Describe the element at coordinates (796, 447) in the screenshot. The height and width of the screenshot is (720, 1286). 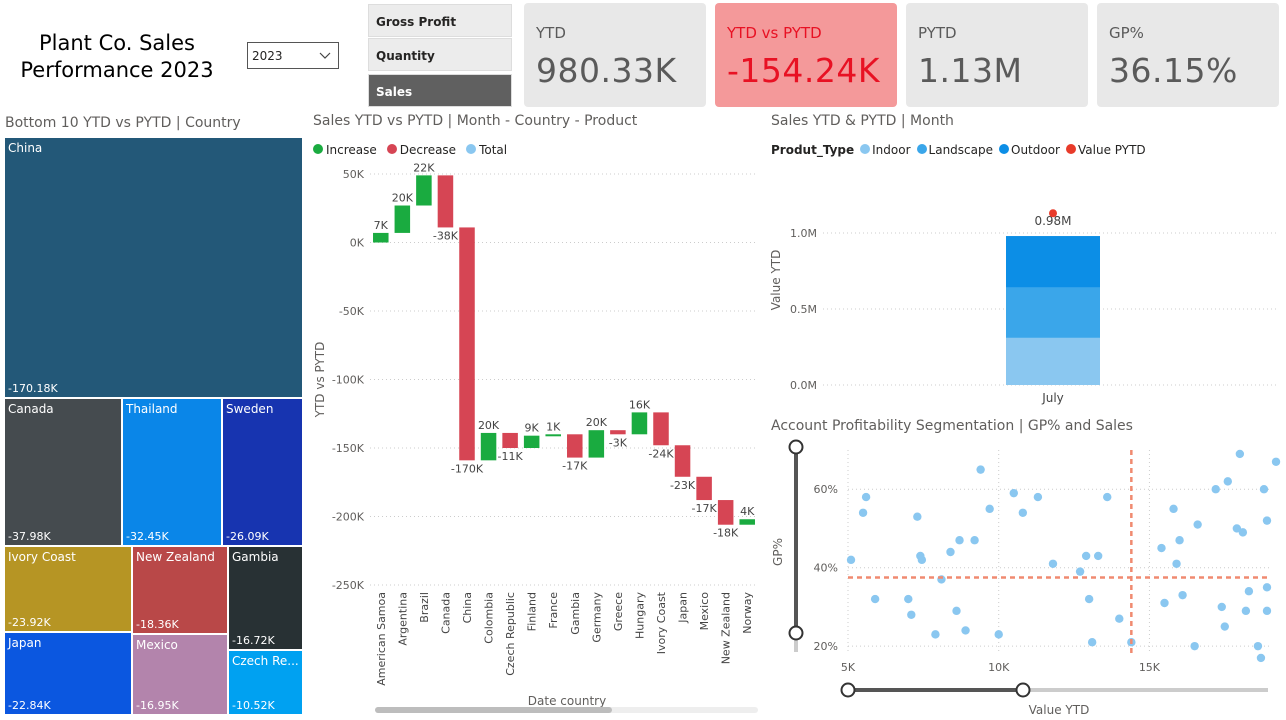
I see `gp-slider-handle-top` at that location.